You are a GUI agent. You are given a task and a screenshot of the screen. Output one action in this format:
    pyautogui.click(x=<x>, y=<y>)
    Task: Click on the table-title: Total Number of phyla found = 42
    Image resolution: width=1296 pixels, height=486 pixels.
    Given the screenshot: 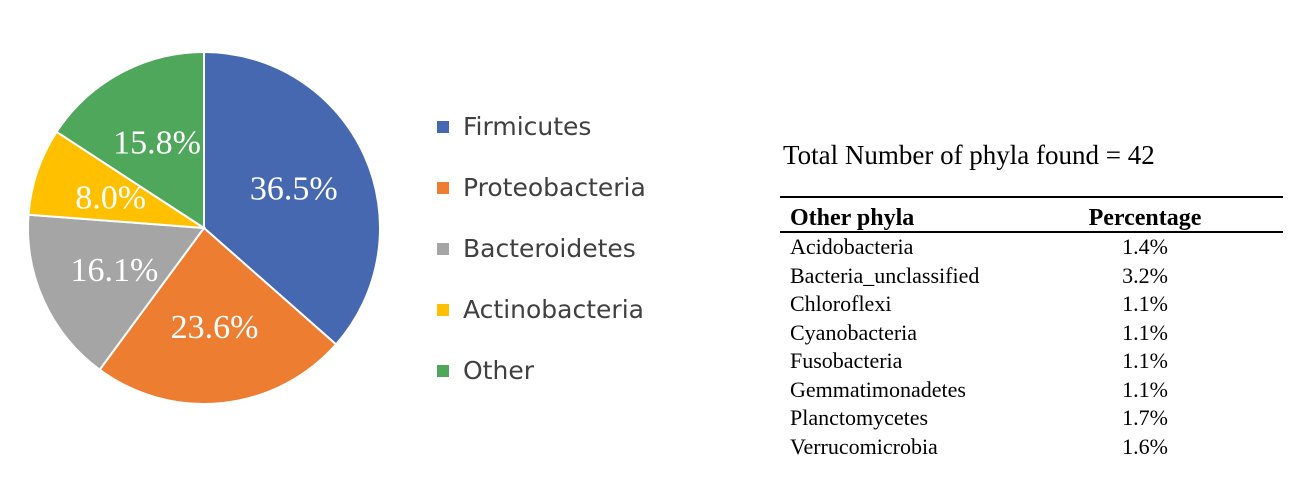 What is the action you would take?
    pyautogui.click(x=969, y=155)
    